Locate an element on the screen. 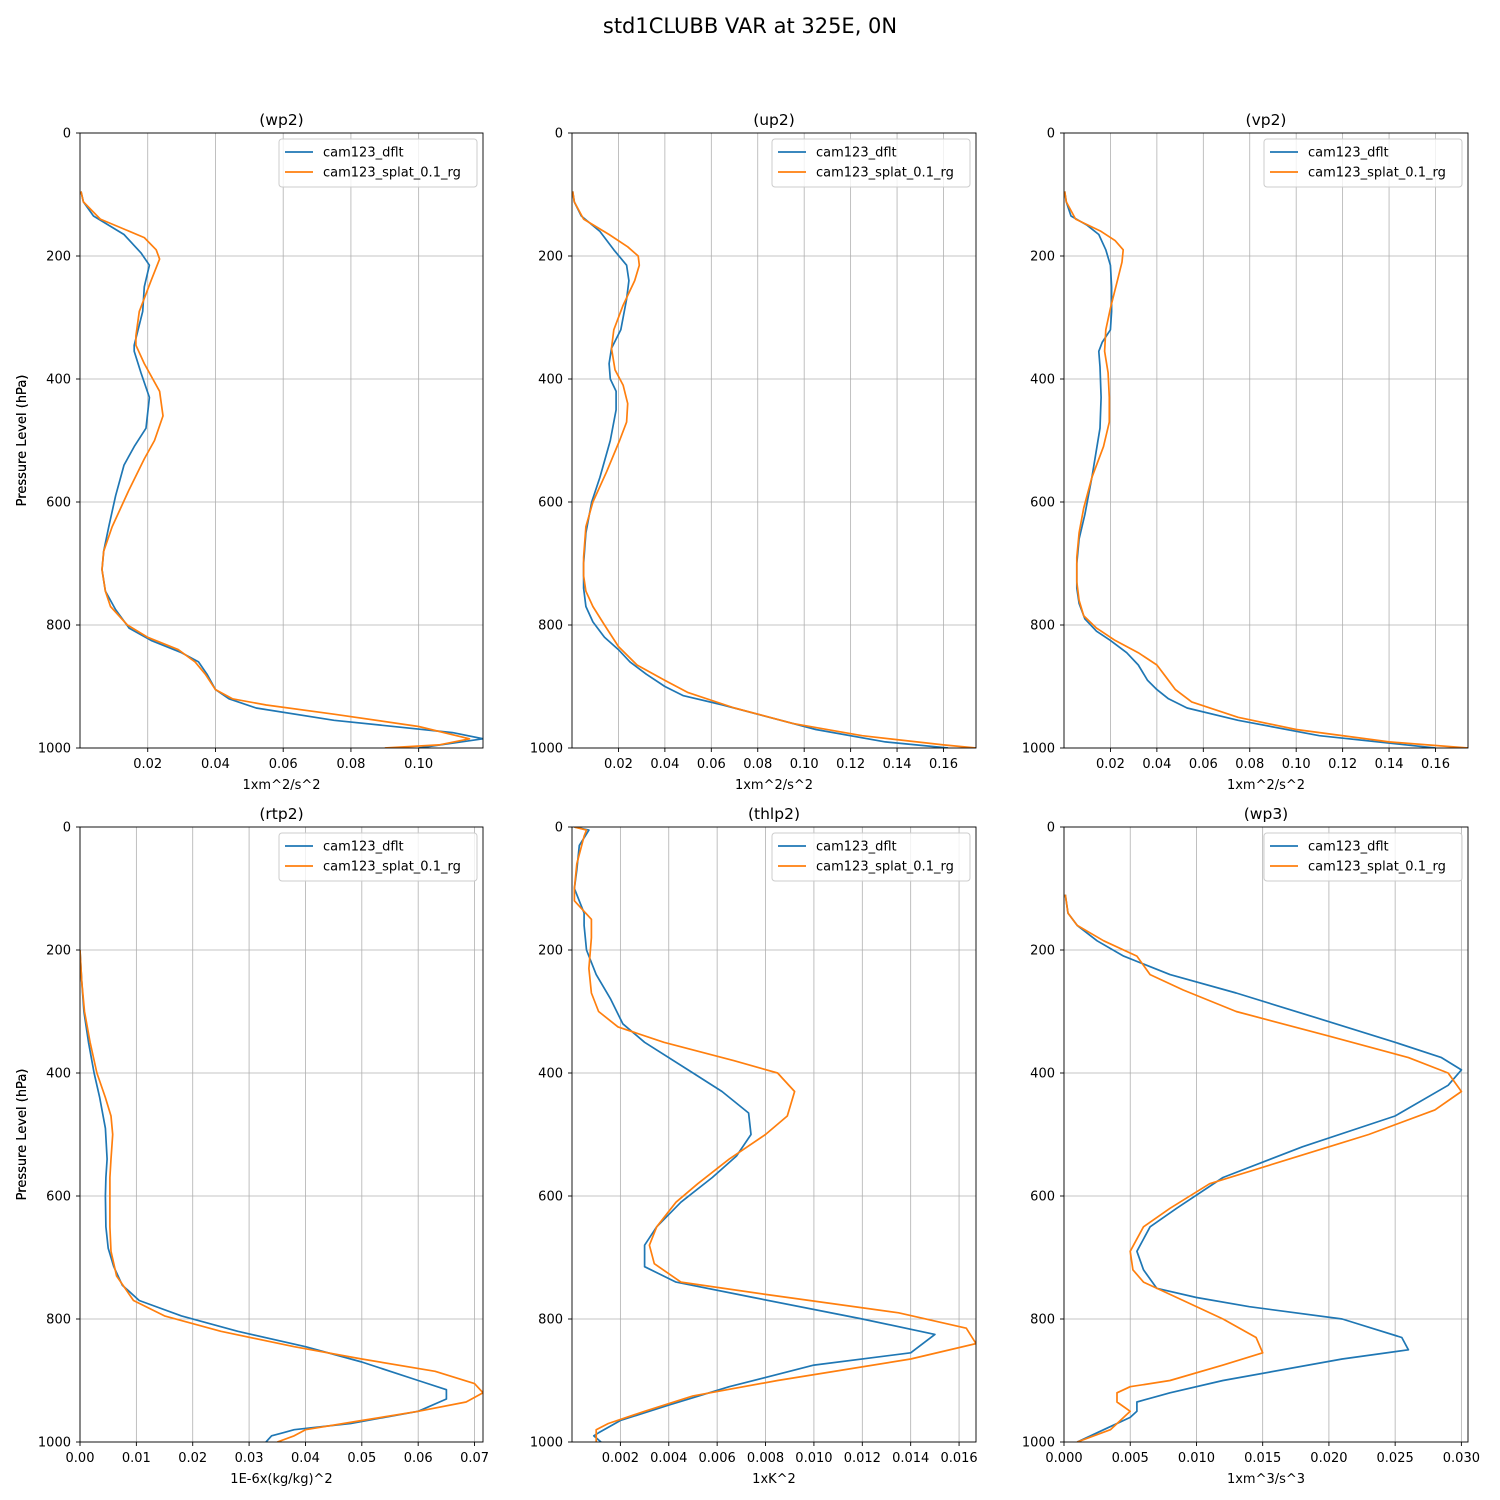 The image size is (1500, 1500). x-tick-label: 0.14 is located at coordinates (897, 764).